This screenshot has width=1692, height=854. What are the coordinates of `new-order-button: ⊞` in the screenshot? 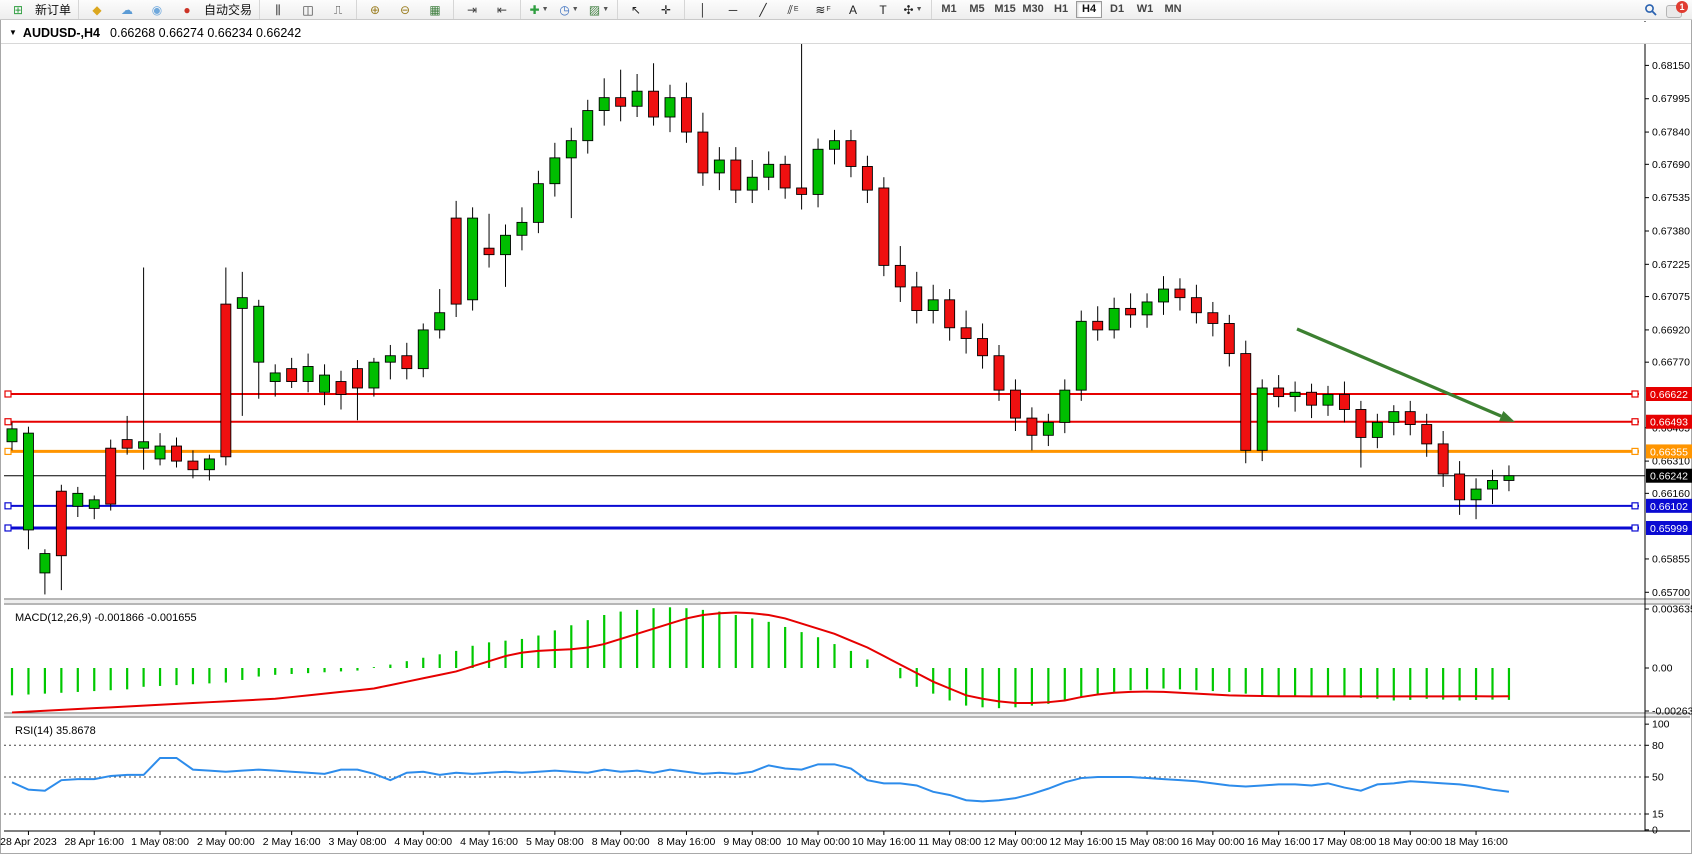 It's located at (18, 9).